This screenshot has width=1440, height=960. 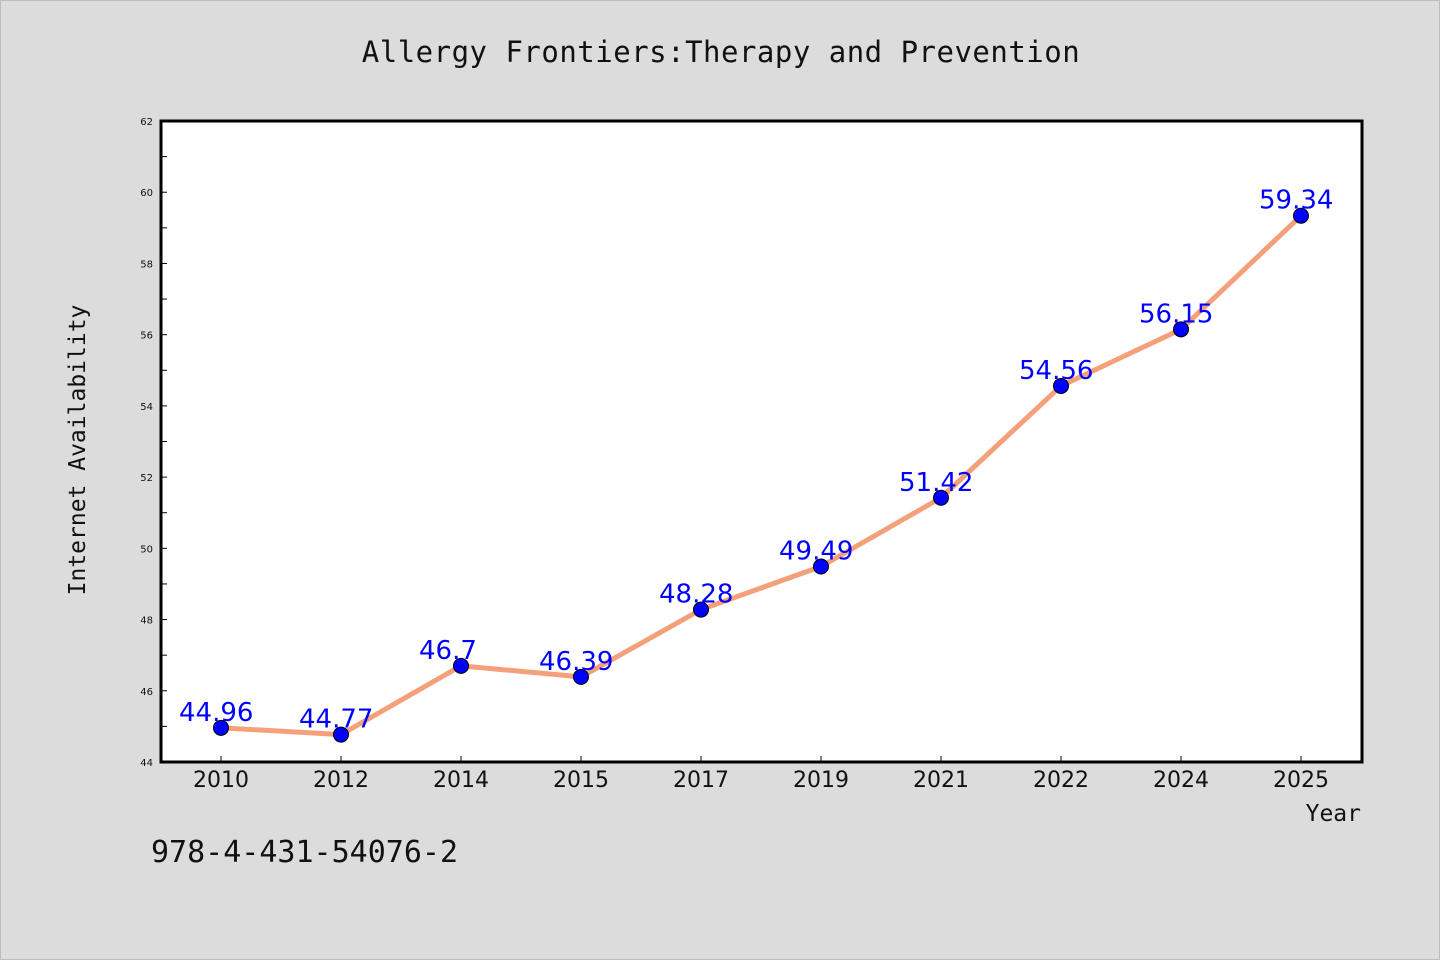 I want to click on data-label: 48.28, so click(x=696, y=595).